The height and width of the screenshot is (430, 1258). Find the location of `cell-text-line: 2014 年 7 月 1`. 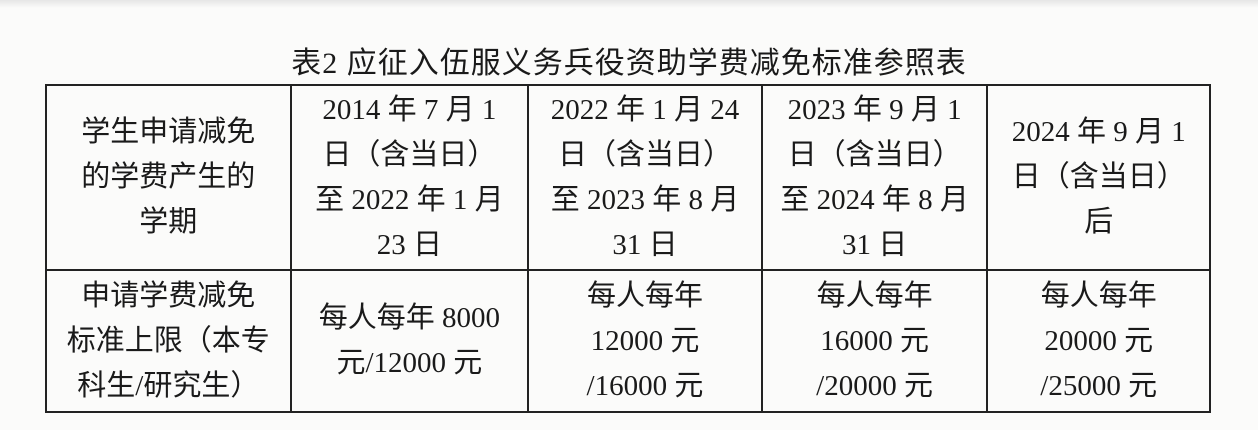

cell-text-line: 2014 年 7 月 1 is located at coordinates (409, 109).